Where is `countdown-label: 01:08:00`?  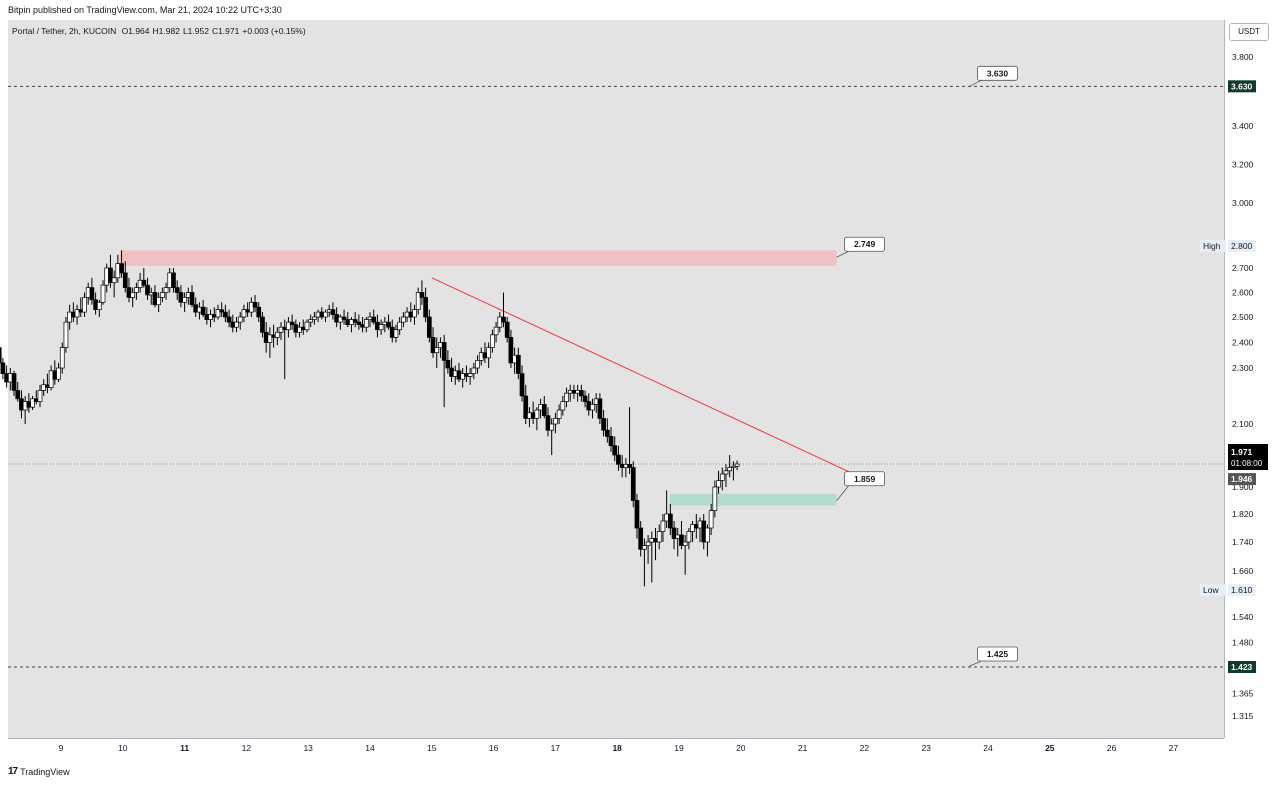 countdown-label: 01:08:00 is located at coordinates (1247, 463).